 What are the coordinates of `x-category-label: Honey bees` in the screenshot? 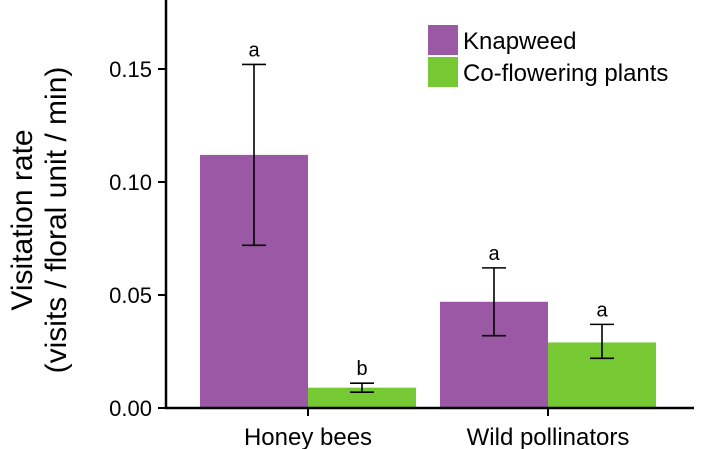 It's located at (308, 436).